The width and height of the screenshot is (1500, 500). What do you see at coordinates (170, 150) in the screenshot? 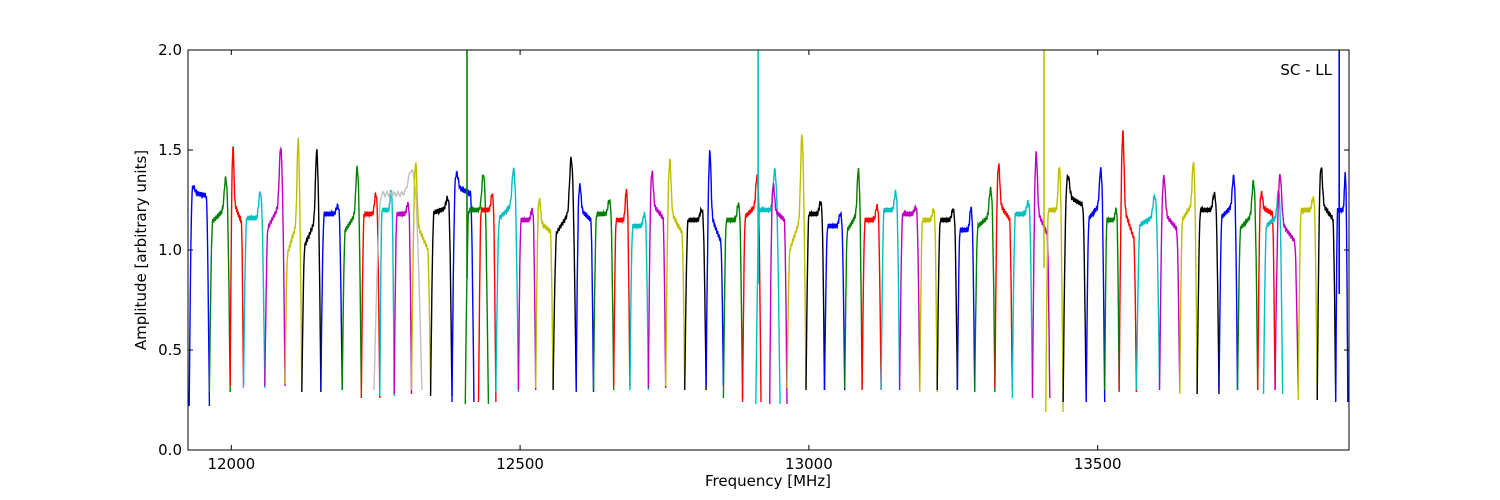
I see `y-tick-label: 1.5` at bounding box center [170, 150].